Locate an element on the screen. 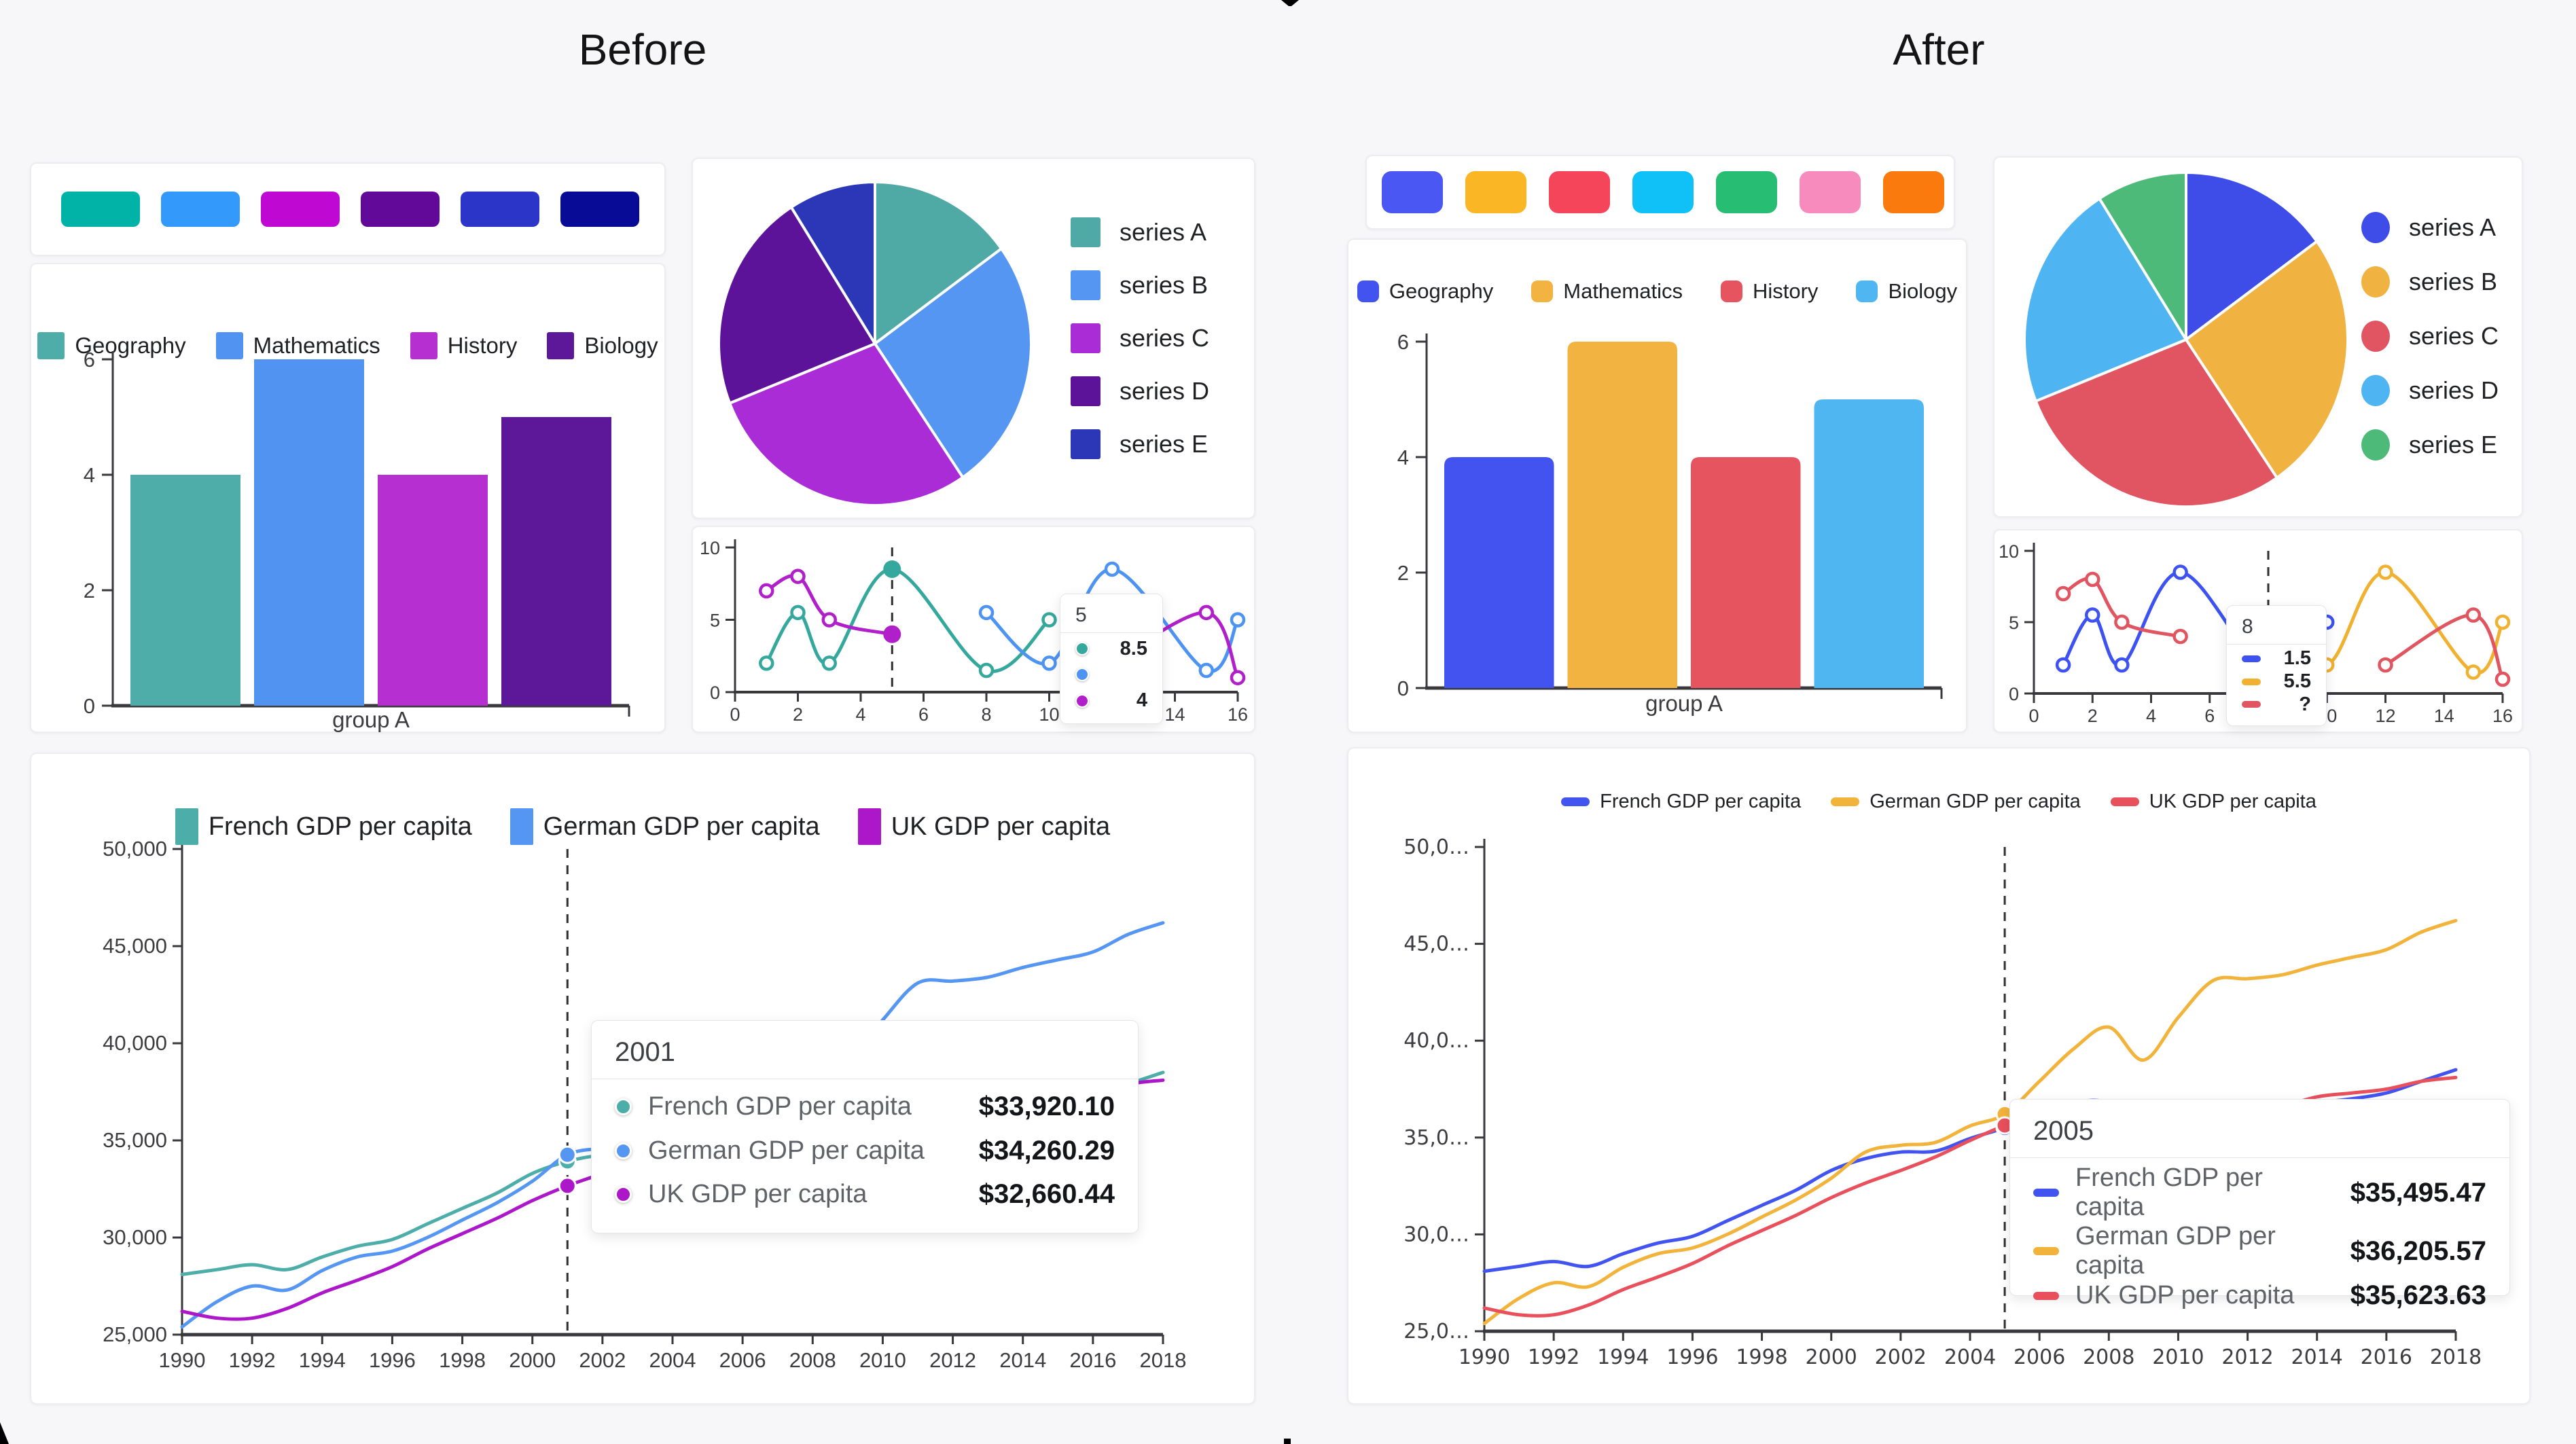  tooltip-header: 2005 is located at coordinates (2063, 1131).